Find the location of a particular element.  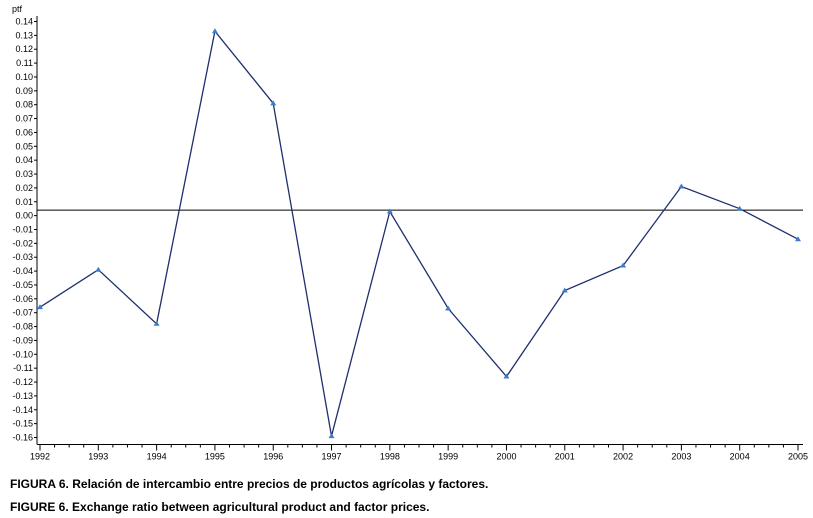

y-tick-label: 0.03 is located at coordinates (24, 174).